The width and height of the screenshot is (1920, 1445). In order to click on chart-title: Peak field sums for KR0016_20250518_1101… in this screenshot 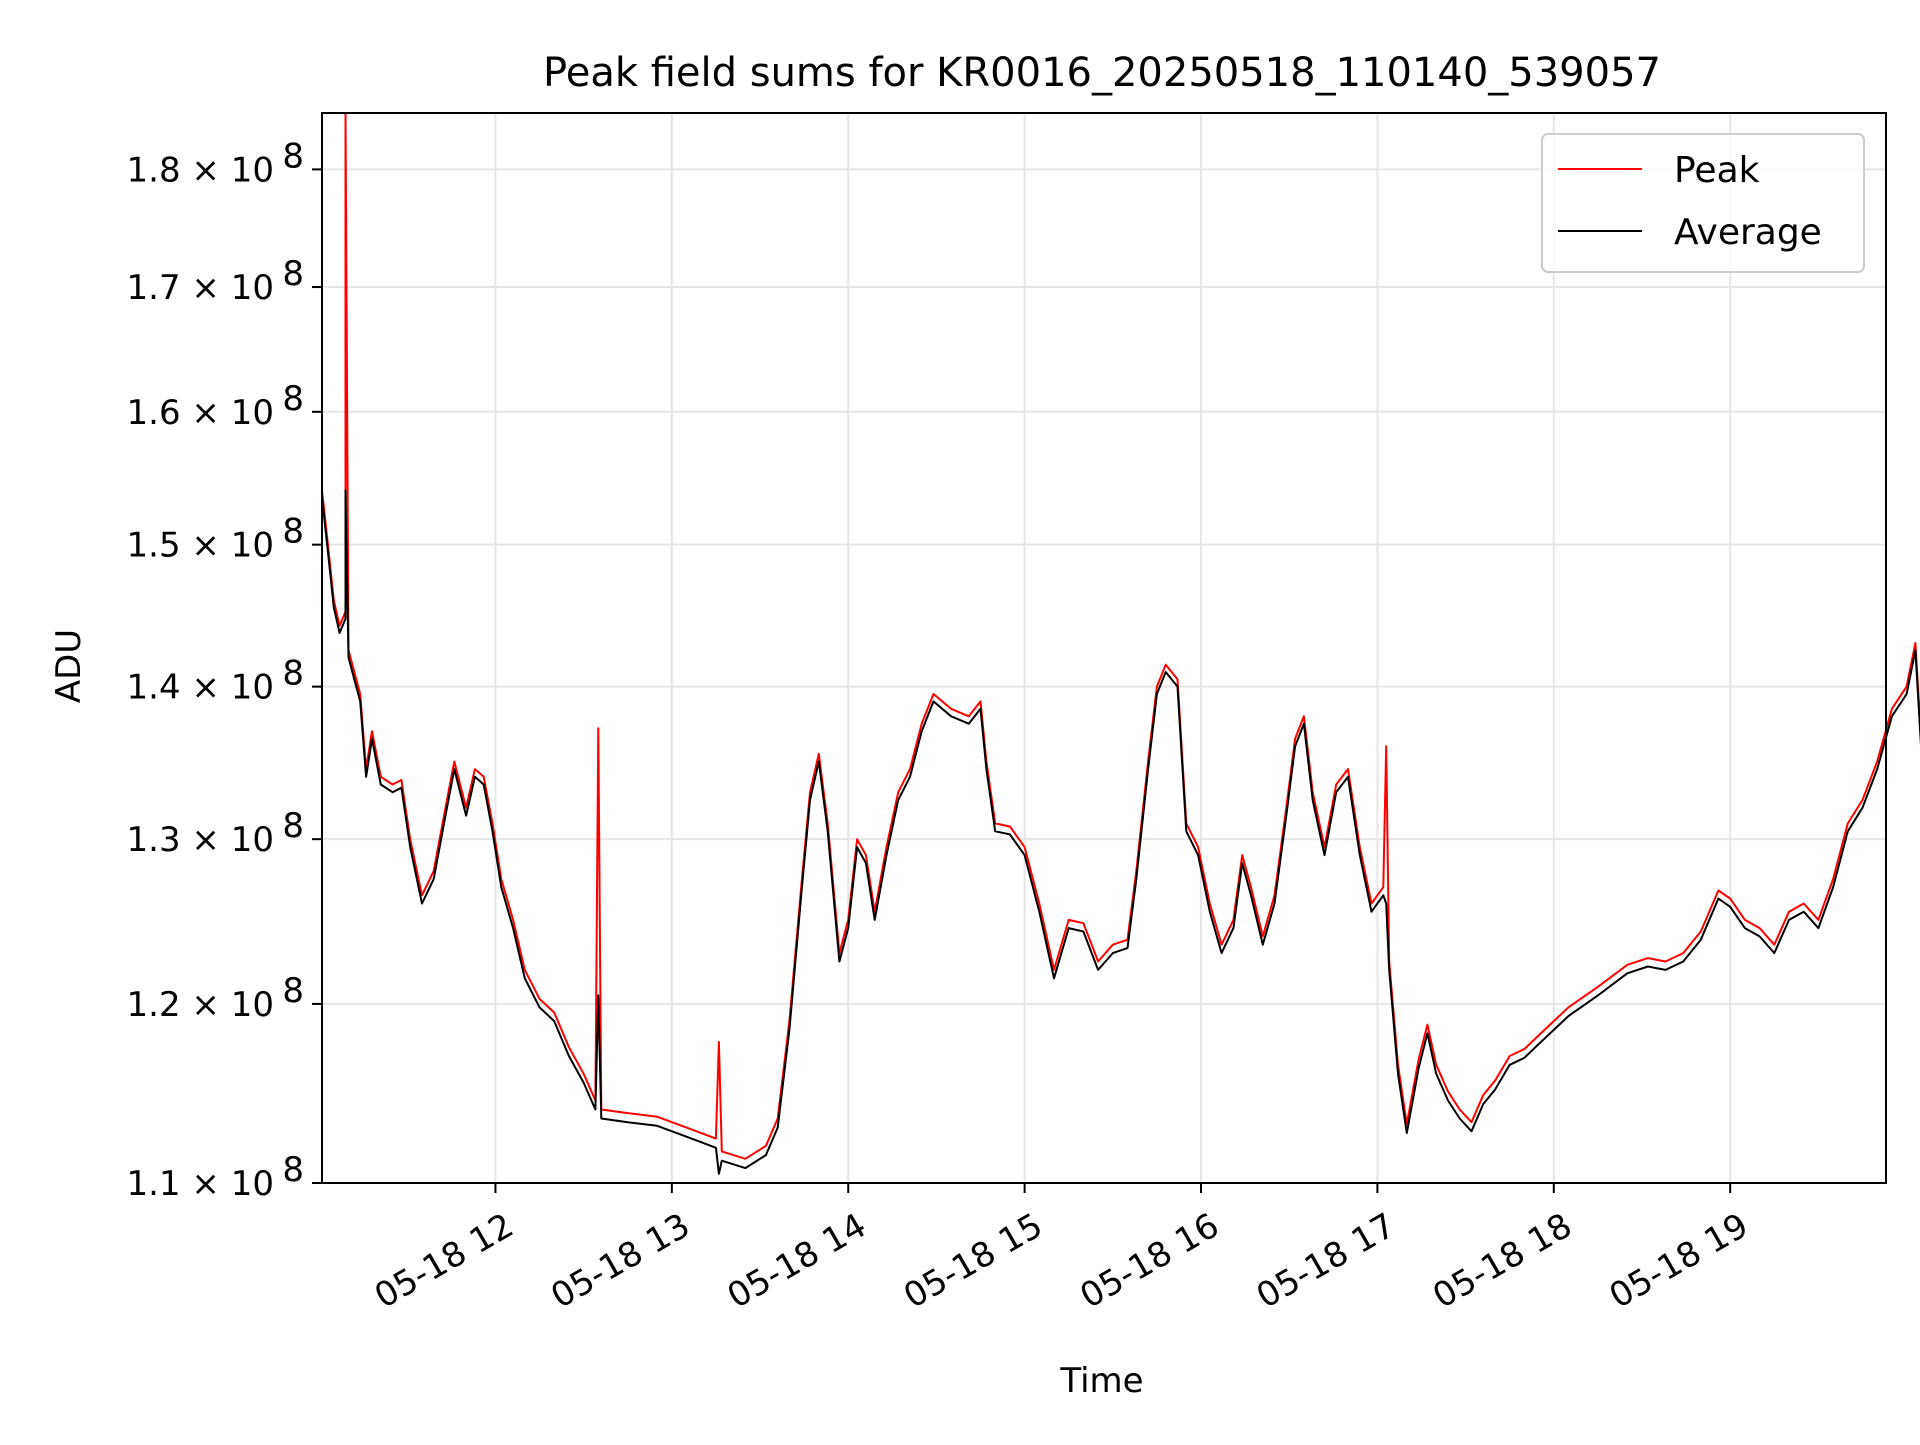, I will do `click(1102, 73)`.